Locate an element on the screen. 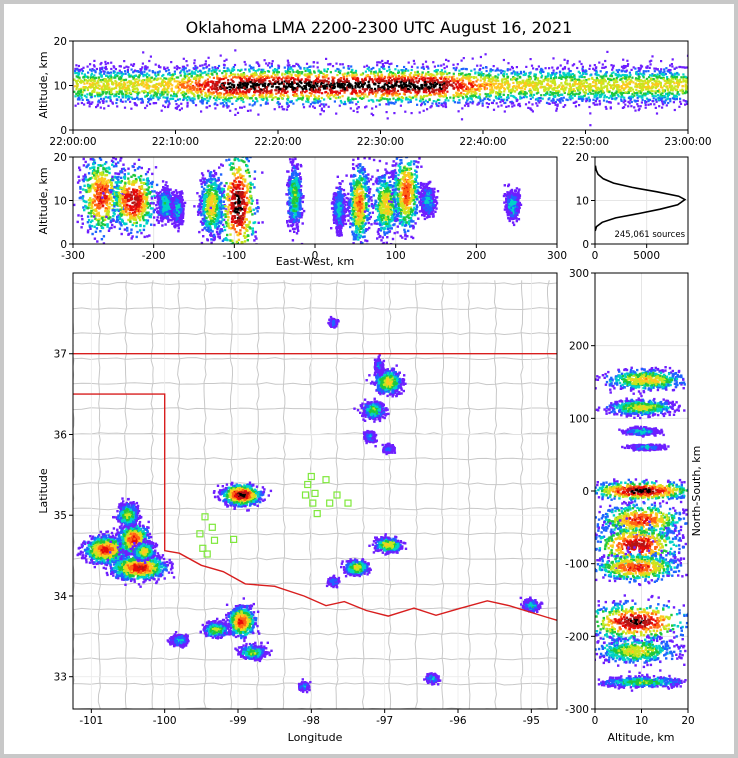 The image size is (738, 758). ew-source-bin is located at coordinates (114, 214).